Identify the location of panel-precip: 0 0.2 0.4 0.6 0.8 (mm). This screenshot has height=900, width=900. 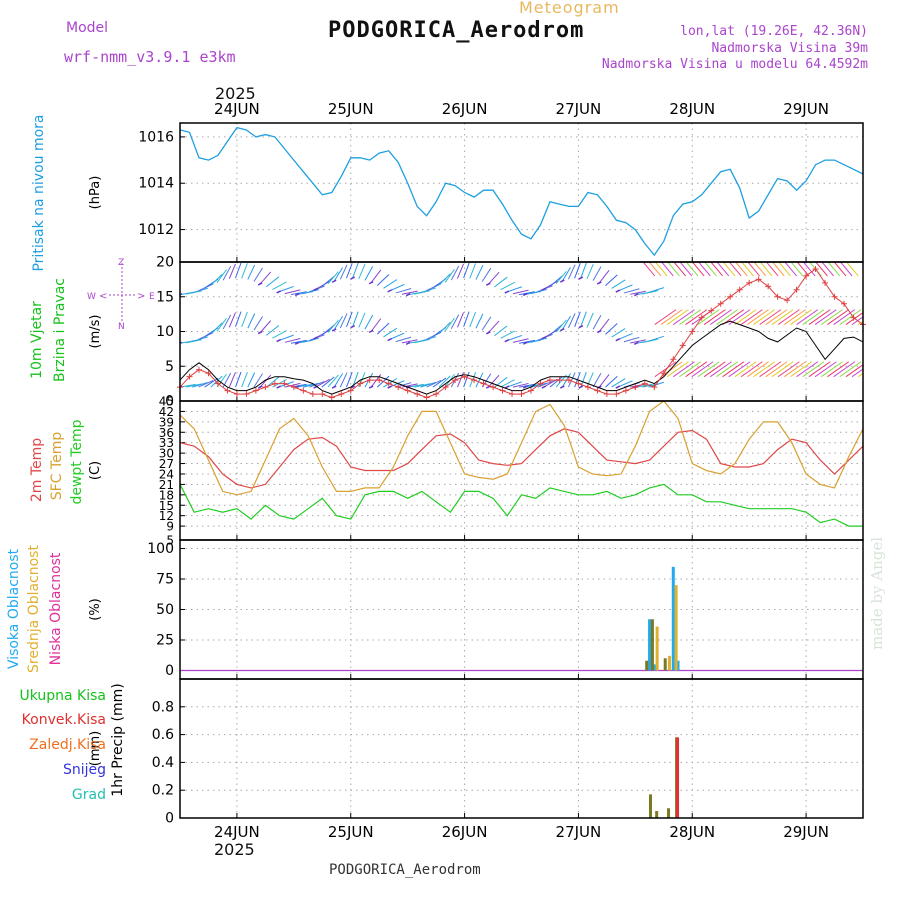
(475, 753).